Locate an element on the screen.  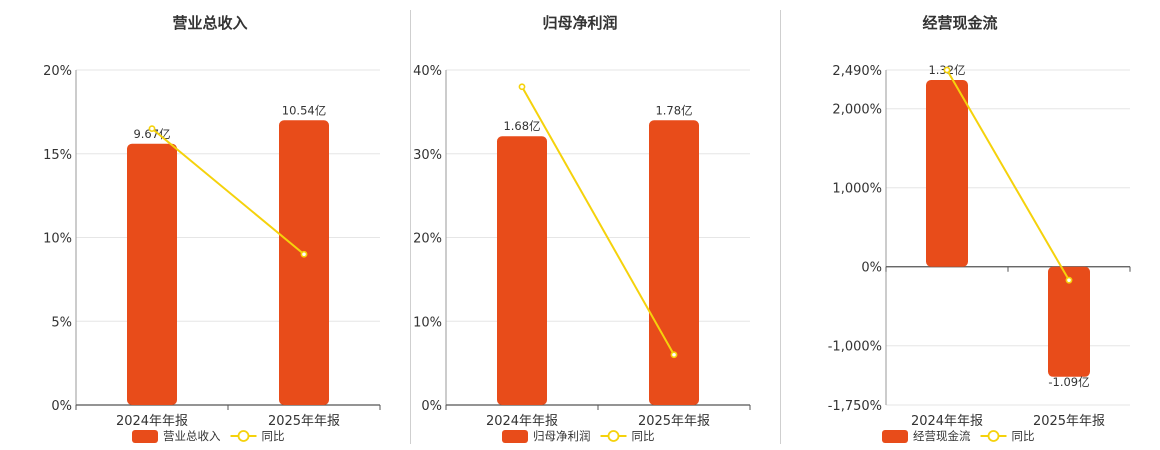
y-tick-label: 2,000% is located at coordinates (857, 110).